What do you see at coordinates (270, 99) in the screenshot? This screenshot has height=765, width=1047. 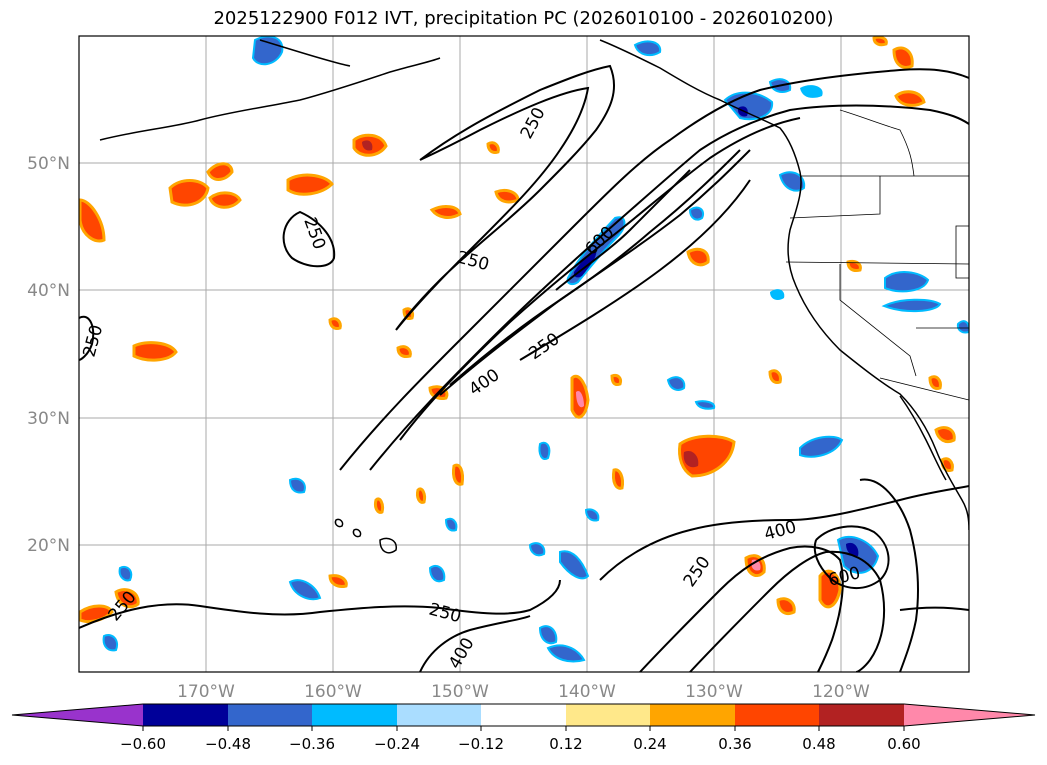 I see `aleutian-coast` at bounding box center [270, 99].